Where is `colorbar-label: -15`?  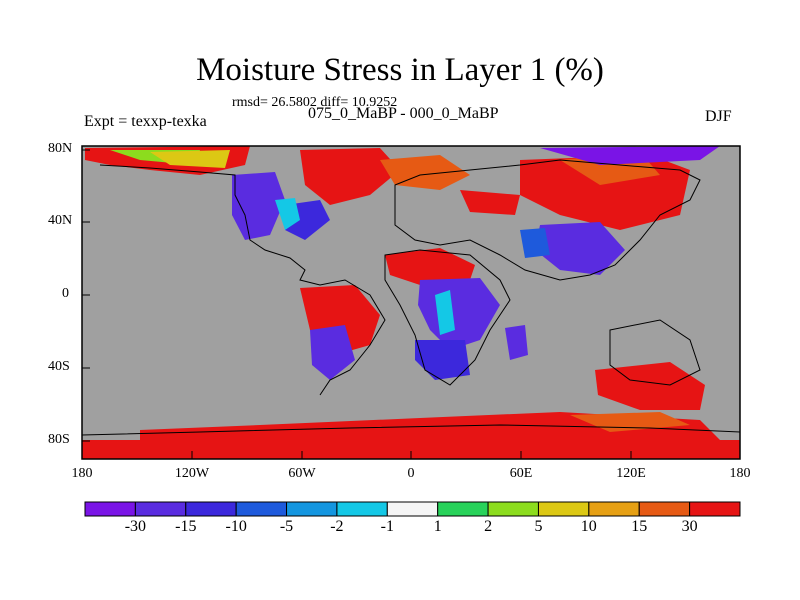
colorbar-label: -15 is located at coordinates (186, 526).